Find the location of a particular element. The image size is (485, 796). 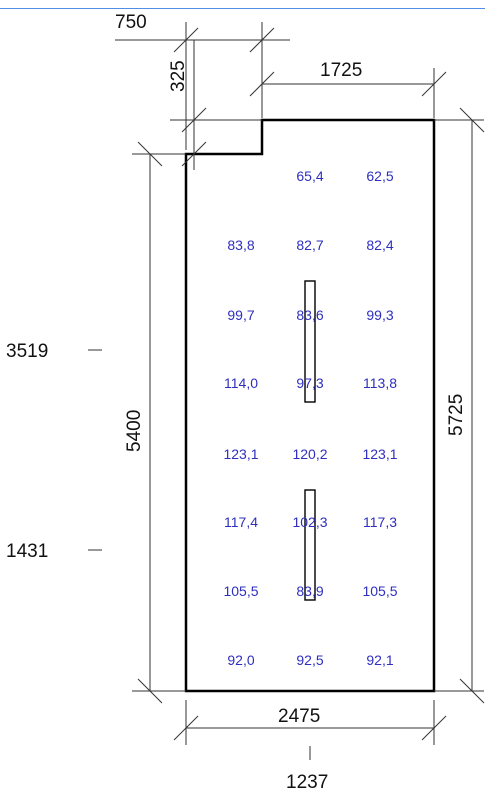

dimension-top-right-width: 1725 is located at coordinates (348, 89).